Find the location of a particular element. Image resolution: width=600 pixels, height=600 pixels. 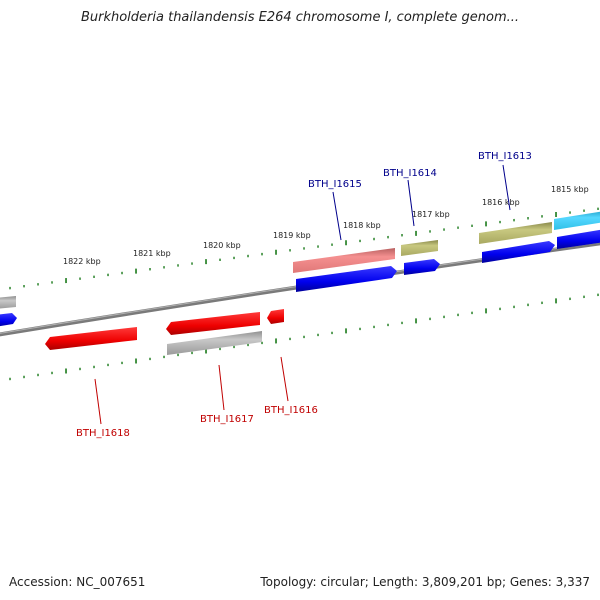

reverse-cds-track is located at coordinates (164, 329).